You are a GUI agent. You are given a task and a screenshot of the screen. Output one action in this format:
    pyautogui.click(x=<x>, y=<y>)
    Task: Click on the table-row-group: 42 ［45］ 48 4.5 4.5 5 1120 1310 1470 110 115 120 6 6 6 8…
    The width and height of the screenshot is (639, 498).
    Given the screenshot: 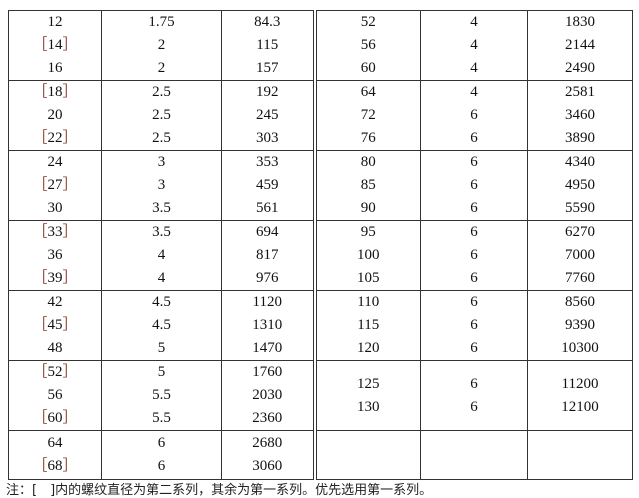 What is the action you would take?
    pyautogui.click(x=320, y=325)
    